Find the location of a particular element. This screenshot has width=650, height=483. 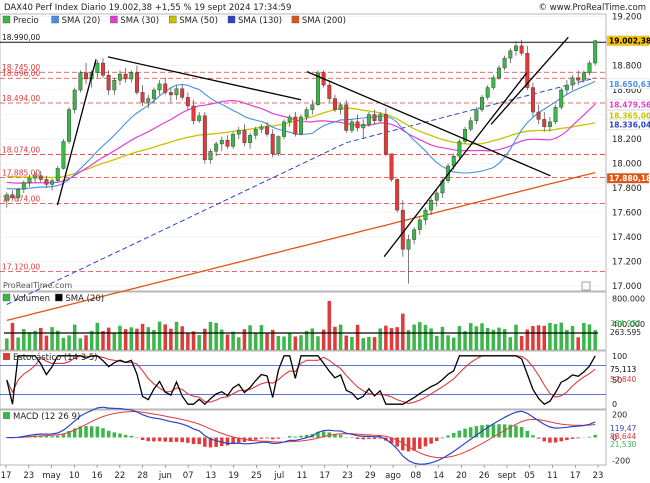

price-y-tick: 17.200 is located at coordinates (627, 263).